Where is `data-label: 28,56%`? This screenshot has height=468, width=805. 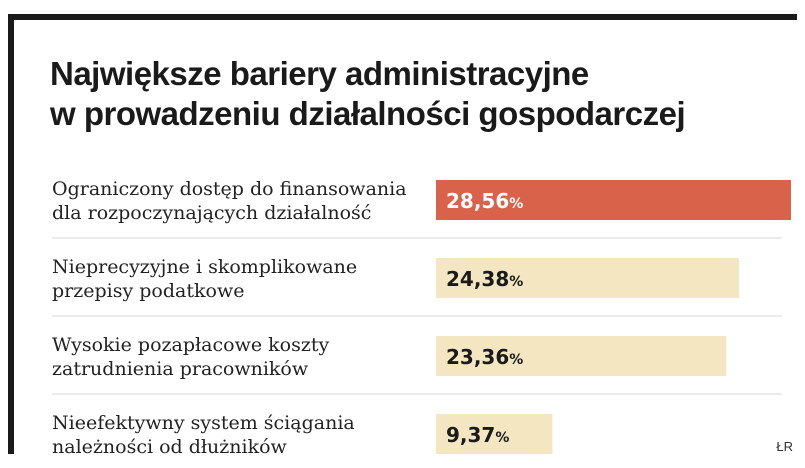 data-label: 28,56% is located at coordinates (484, 201).